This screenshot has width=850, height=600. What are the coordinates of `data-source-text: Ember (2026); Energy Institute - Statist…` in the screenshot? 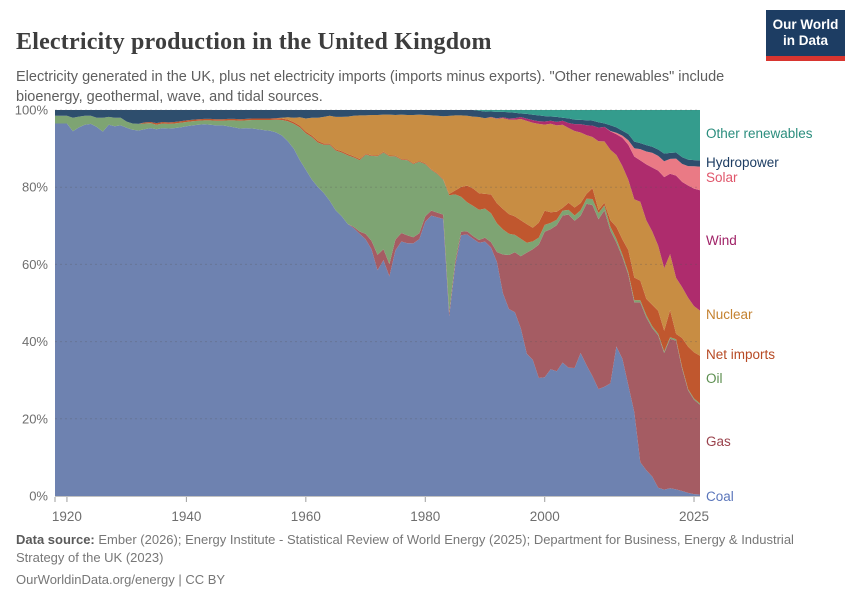 It's located at (405, 548).